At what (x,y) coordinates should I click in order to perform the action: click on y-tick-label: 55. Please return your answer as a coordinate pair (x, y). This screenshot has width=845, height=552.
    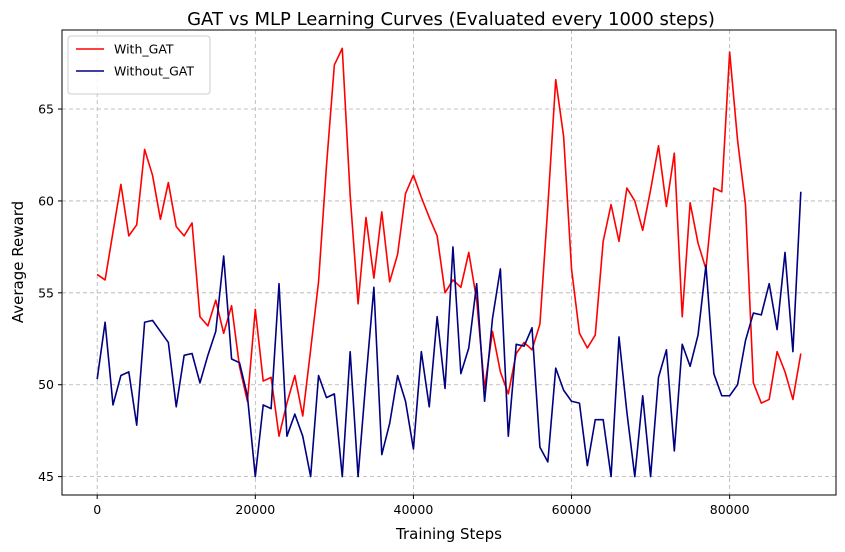
    Looking at the image, I should click on (46, 292).